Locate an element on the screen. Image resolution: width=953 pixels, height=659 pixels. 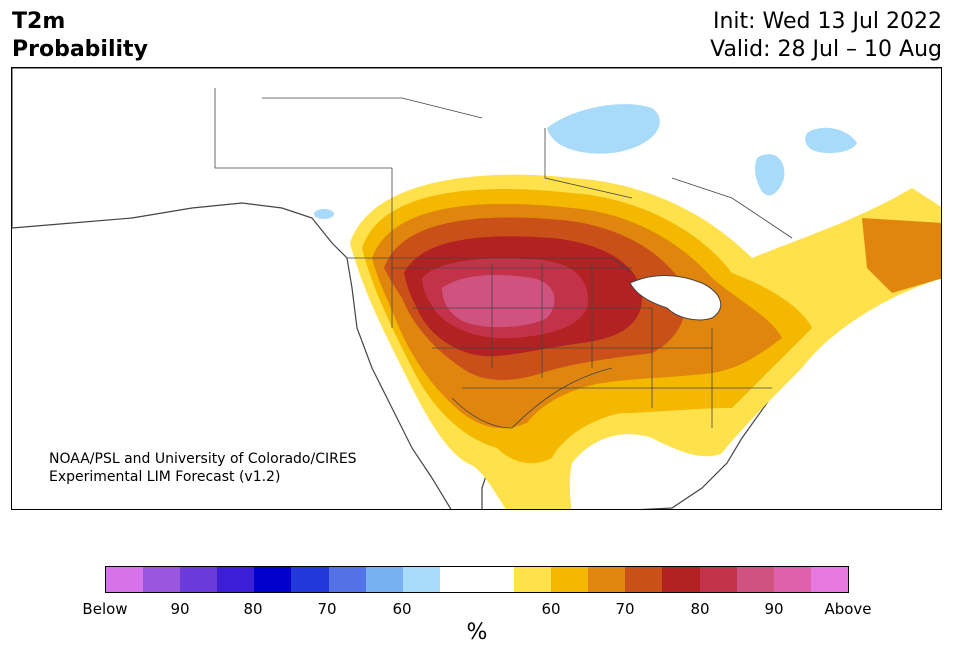
band-70-east is located at coordinates (901, 255).